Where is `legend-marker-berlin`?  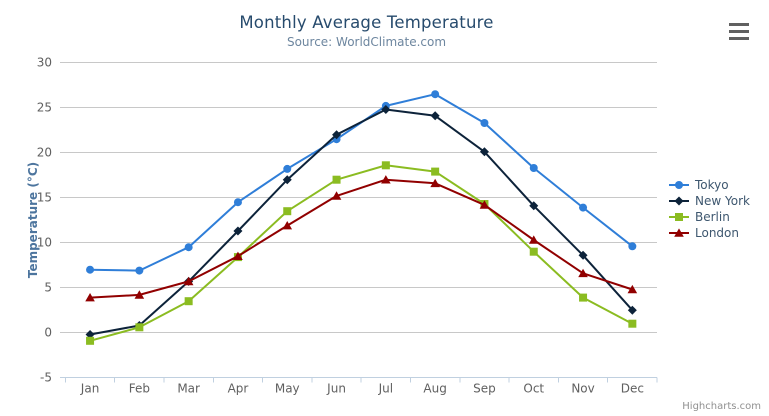
legend-marker-berlin is located at coordinates (679, 217).